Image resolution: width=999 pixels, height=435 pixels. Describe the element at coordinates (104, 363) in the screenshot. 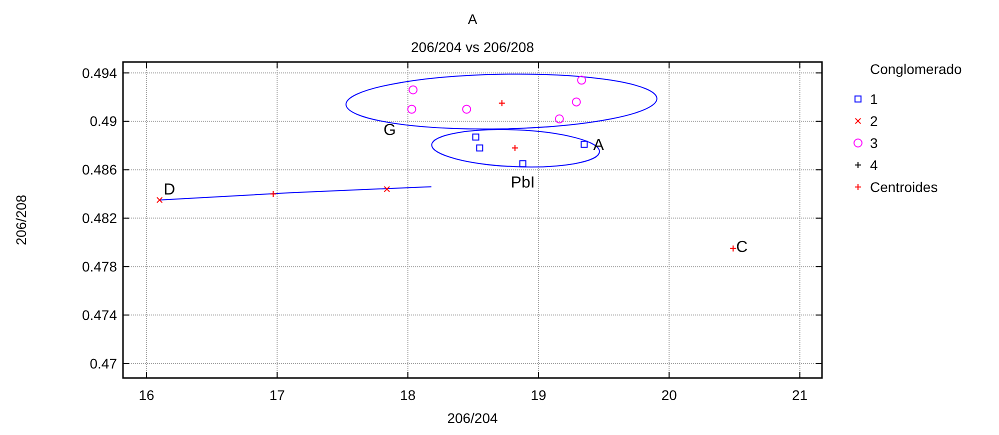

I see `y-tick-label: 0.47` at that location.